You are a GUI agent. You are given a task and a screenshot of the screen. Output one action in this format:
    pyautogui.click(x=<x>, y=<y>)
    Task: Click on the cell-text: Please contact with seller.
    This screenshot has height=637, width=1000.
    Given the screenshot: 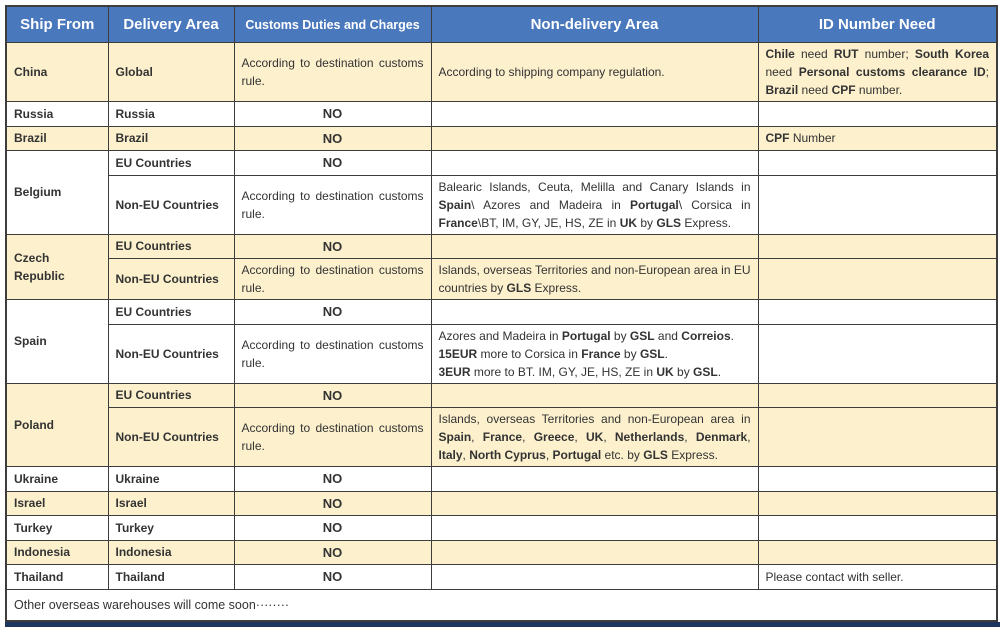 What is the action you would take?
    pyautogui.click(x=834, y=576)
    